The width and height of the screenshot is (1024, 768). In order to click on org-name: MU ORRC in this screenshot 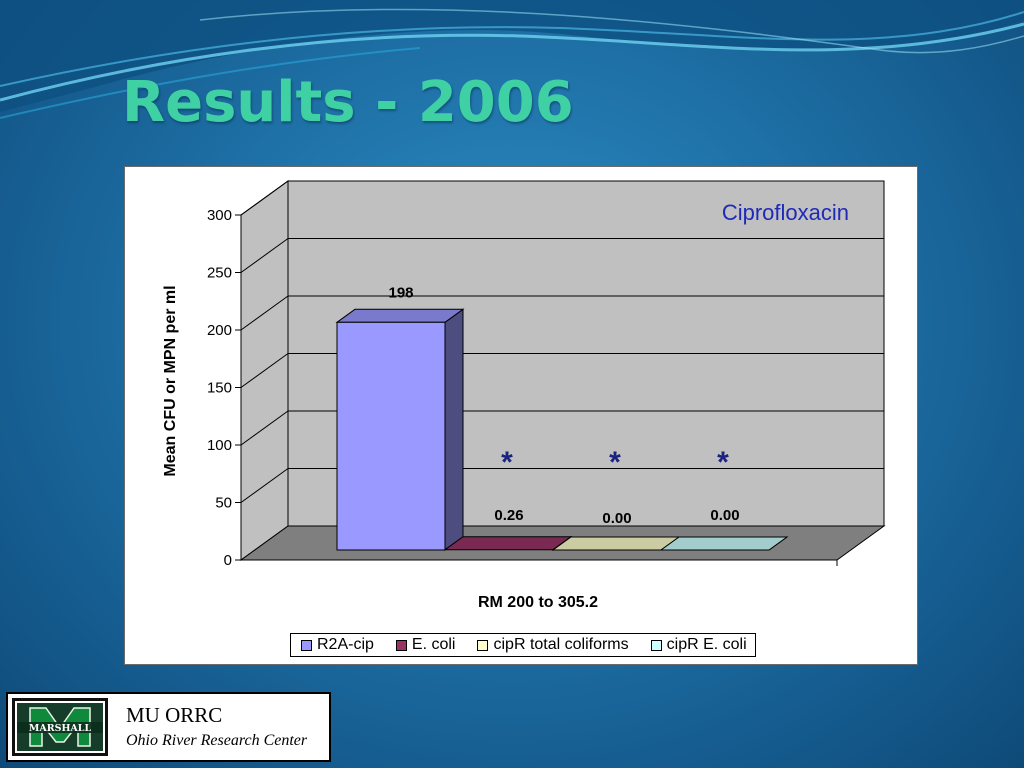, I will do `click(174, 715)`.